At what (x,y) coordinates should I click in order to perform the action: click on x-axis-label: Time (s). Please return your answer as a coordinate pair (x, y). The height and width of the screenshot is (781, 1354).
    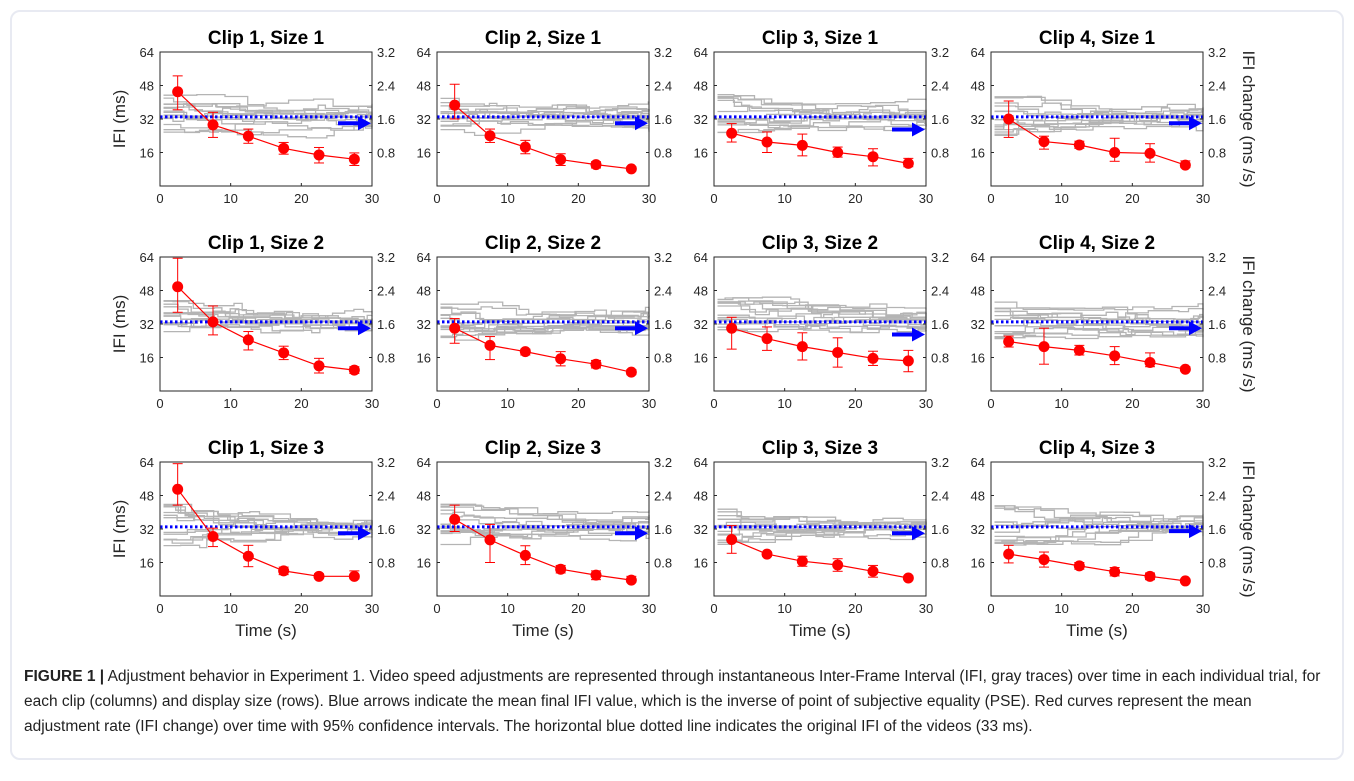
    Looking at the image, I should click on (543, 630).